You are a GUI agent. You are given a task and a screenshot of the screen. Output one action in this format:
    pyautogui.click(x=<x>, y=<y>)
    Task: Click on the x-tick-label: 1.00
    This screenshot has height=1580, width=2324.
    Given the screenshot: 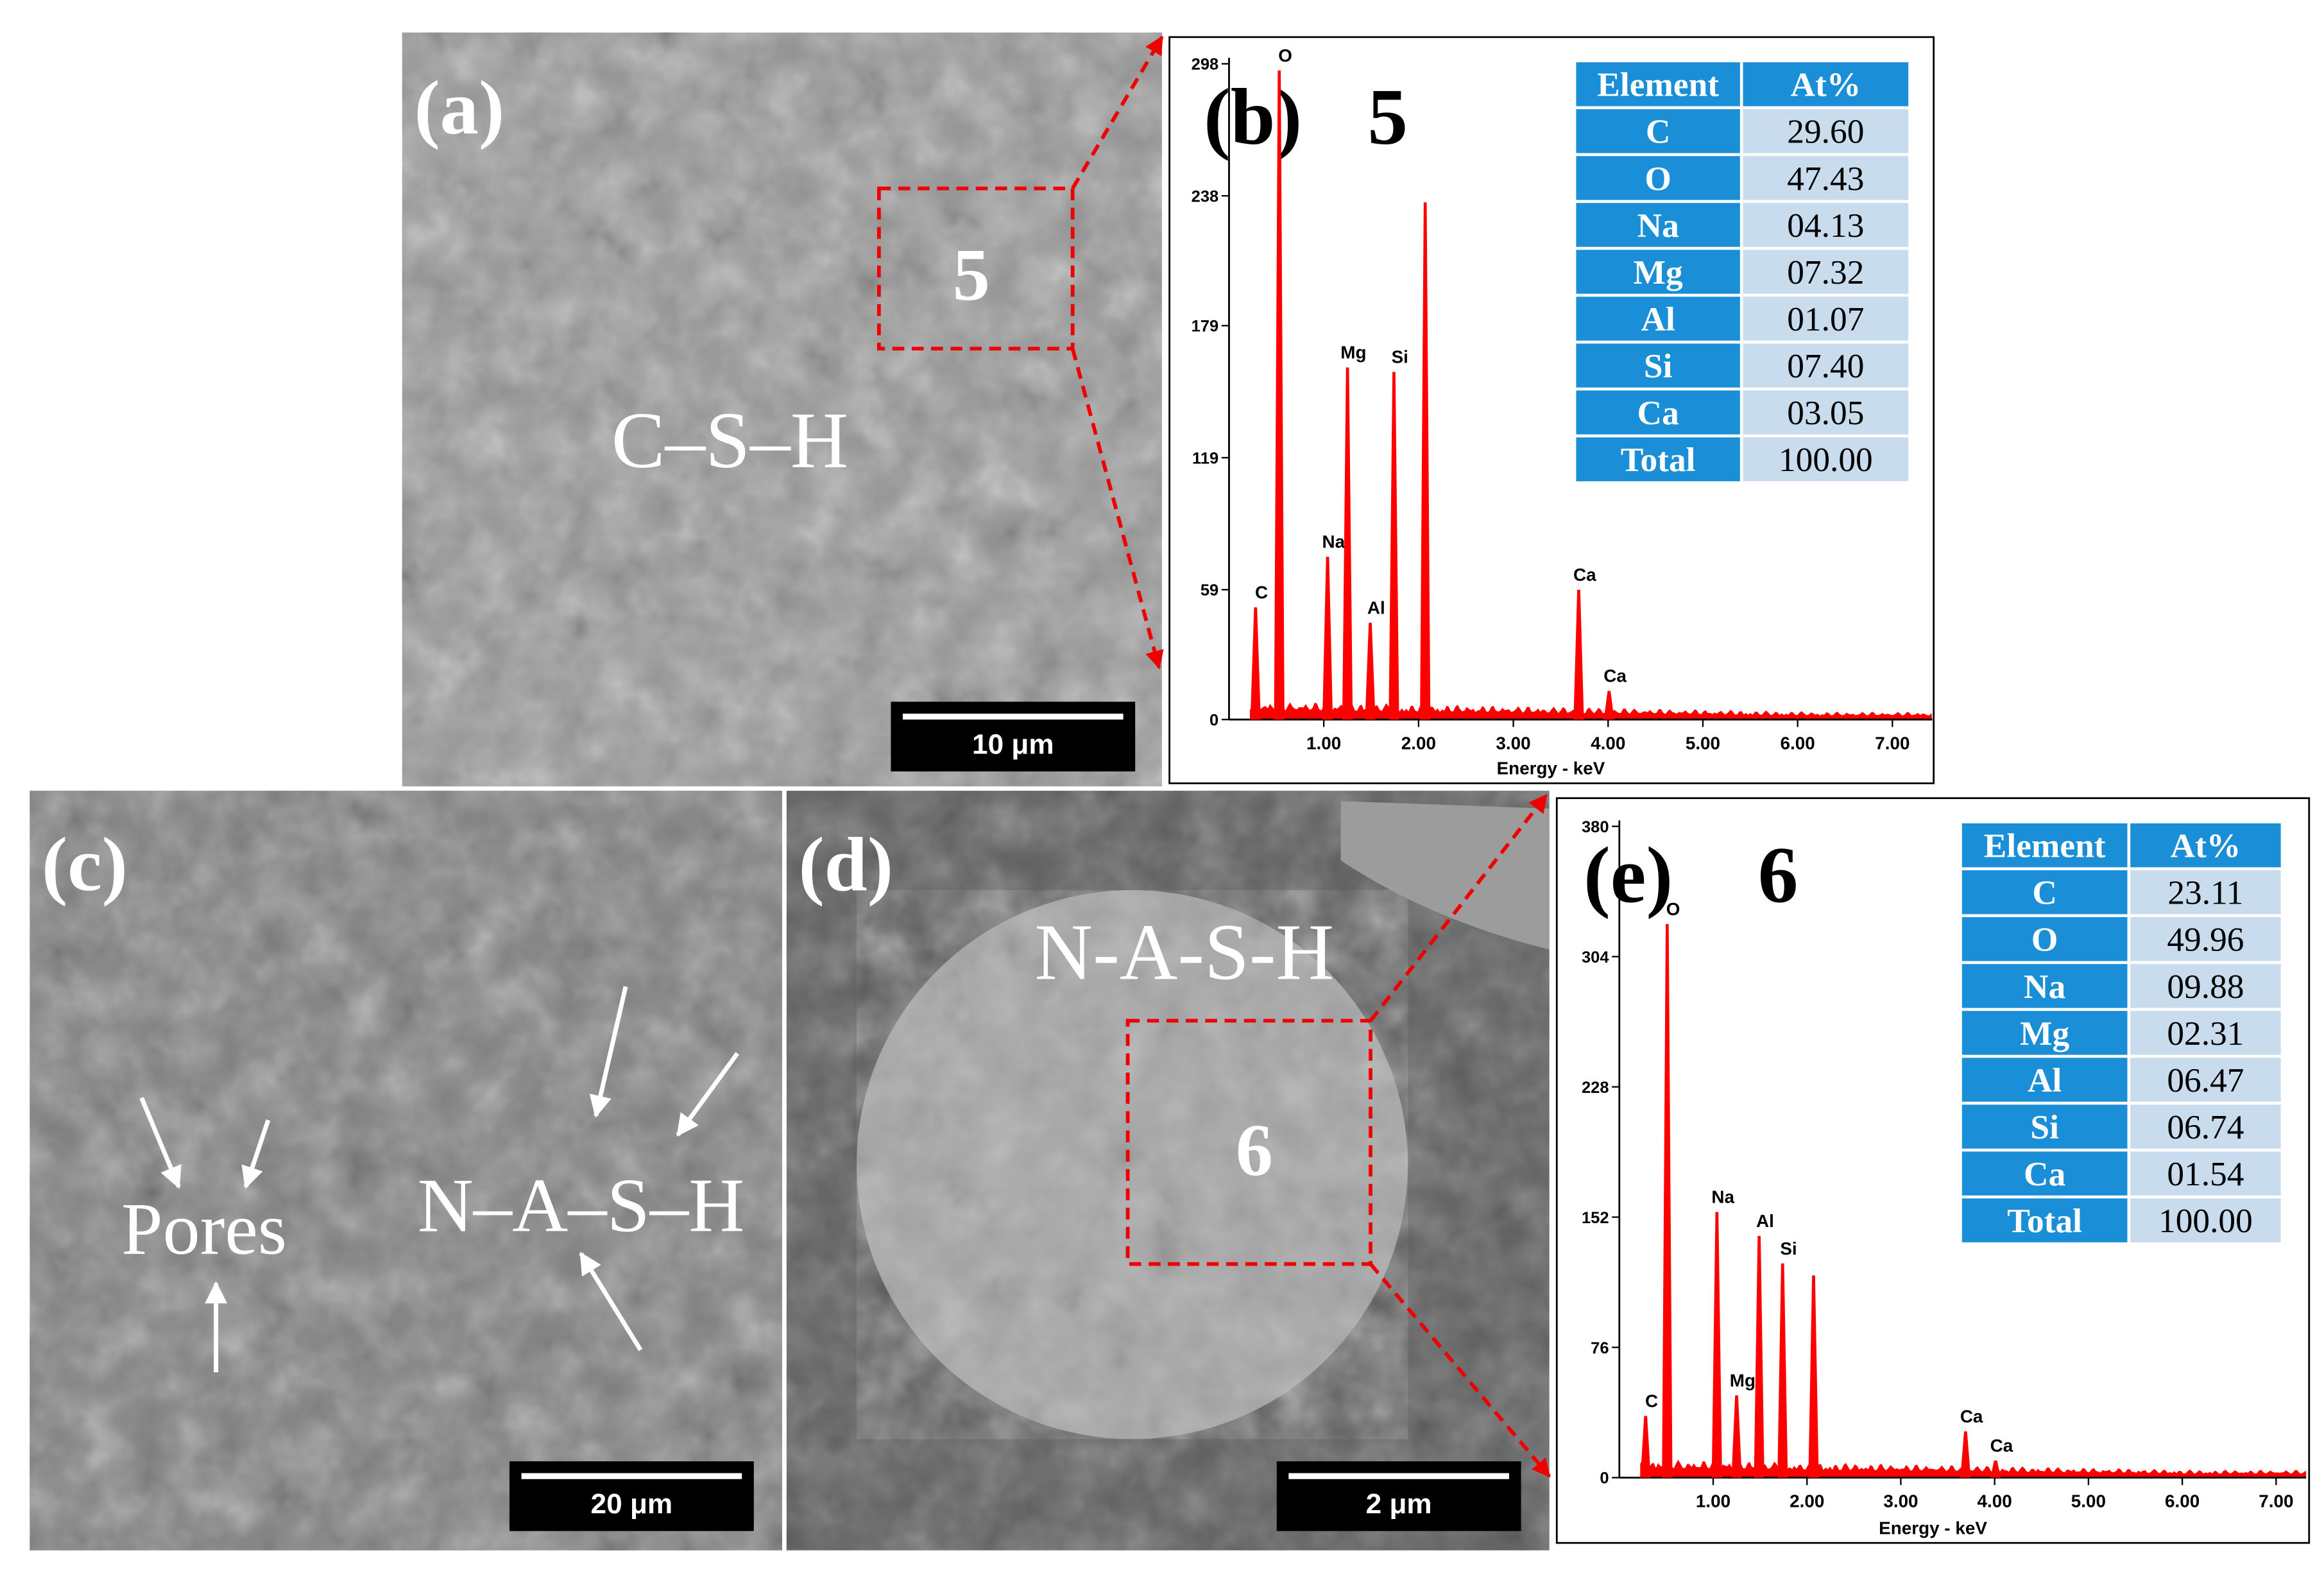 What is the action you would take?
    pyautogui.click(x=1323, y=743)
    